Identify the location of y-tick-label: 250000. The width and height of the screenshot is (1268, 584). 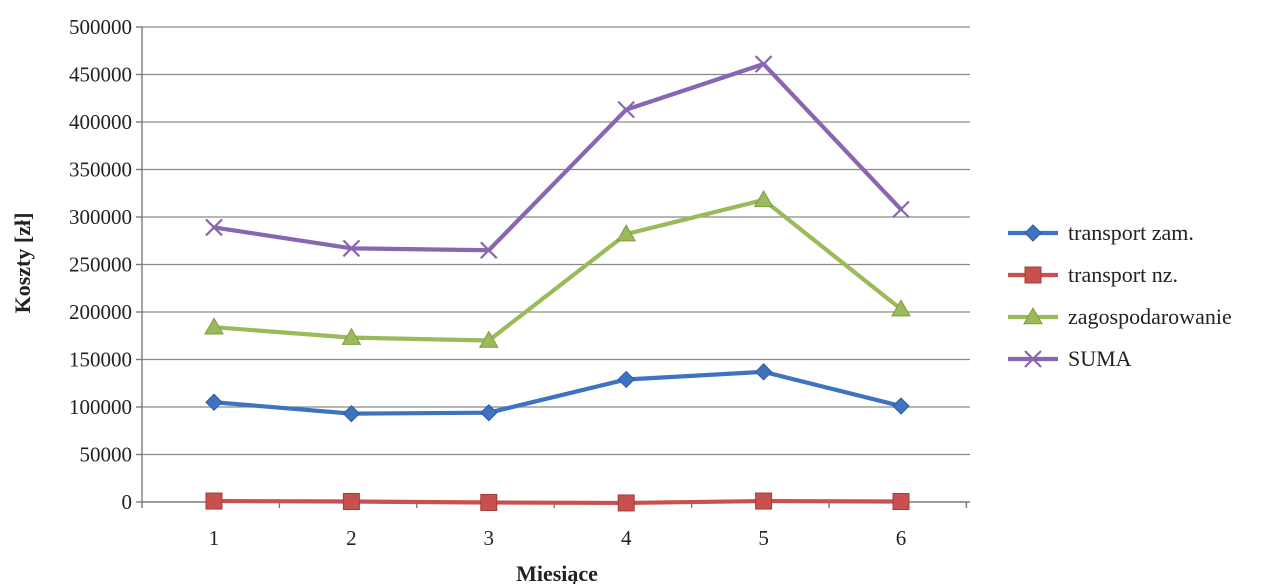
(100, 265).